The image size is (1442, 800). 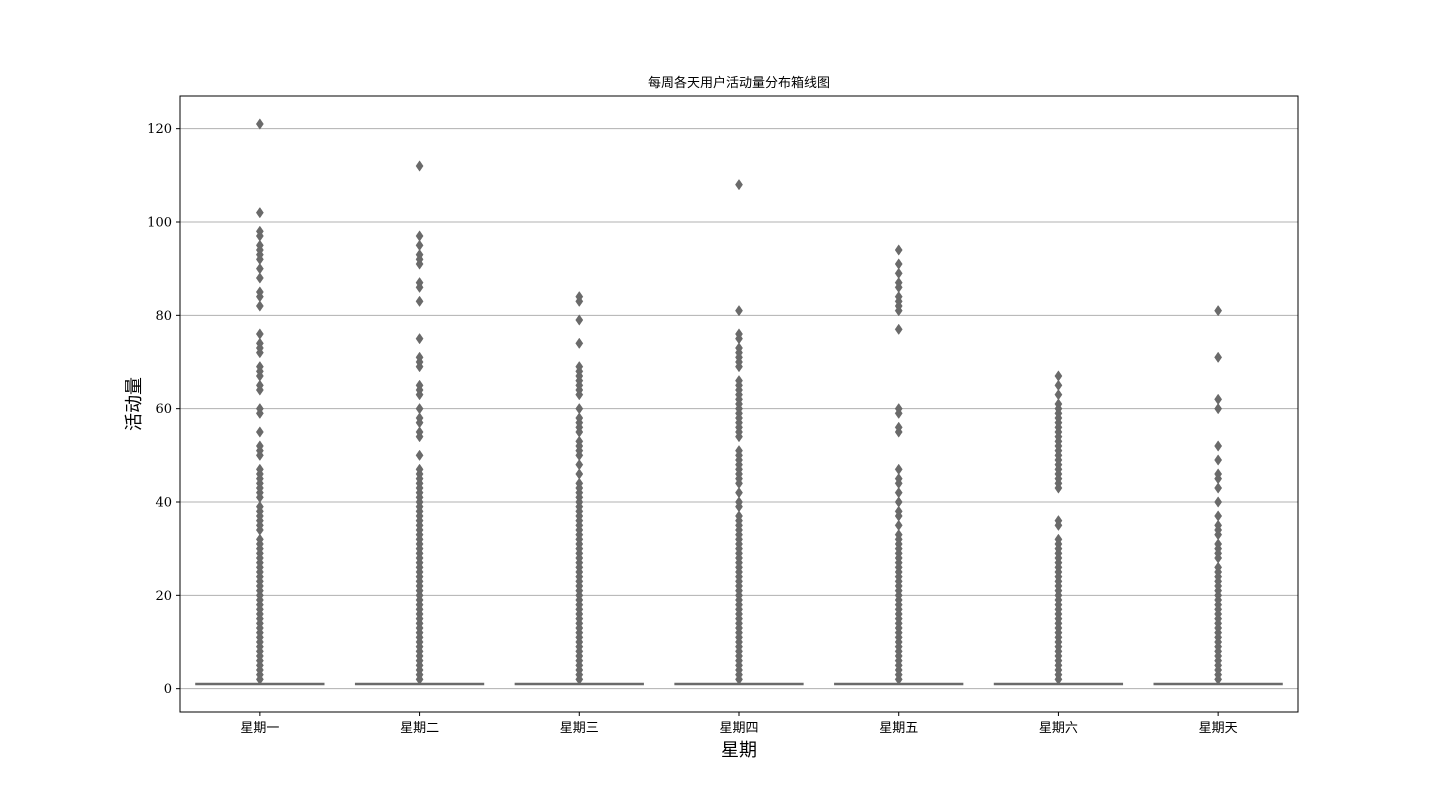 What do you see at coordinates (1058, 728) in the screenshot?
I see `x-tick-label: 星期六` at bounding box center [1058, 728].